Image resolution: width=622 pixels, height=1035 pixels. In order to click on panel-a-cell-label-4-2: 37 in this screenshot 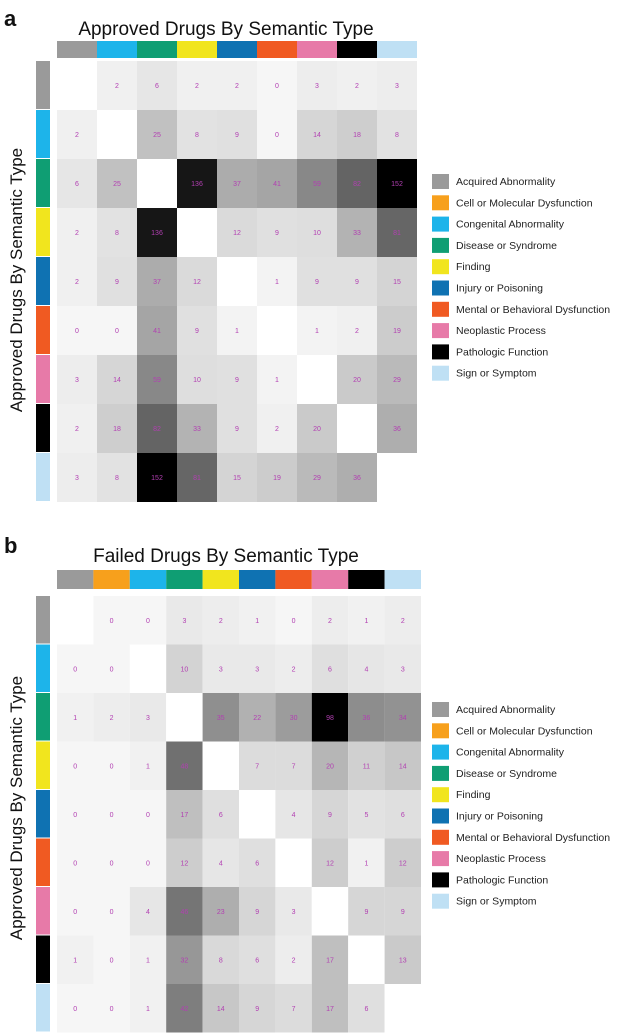, I will do `click(157, 282)`.